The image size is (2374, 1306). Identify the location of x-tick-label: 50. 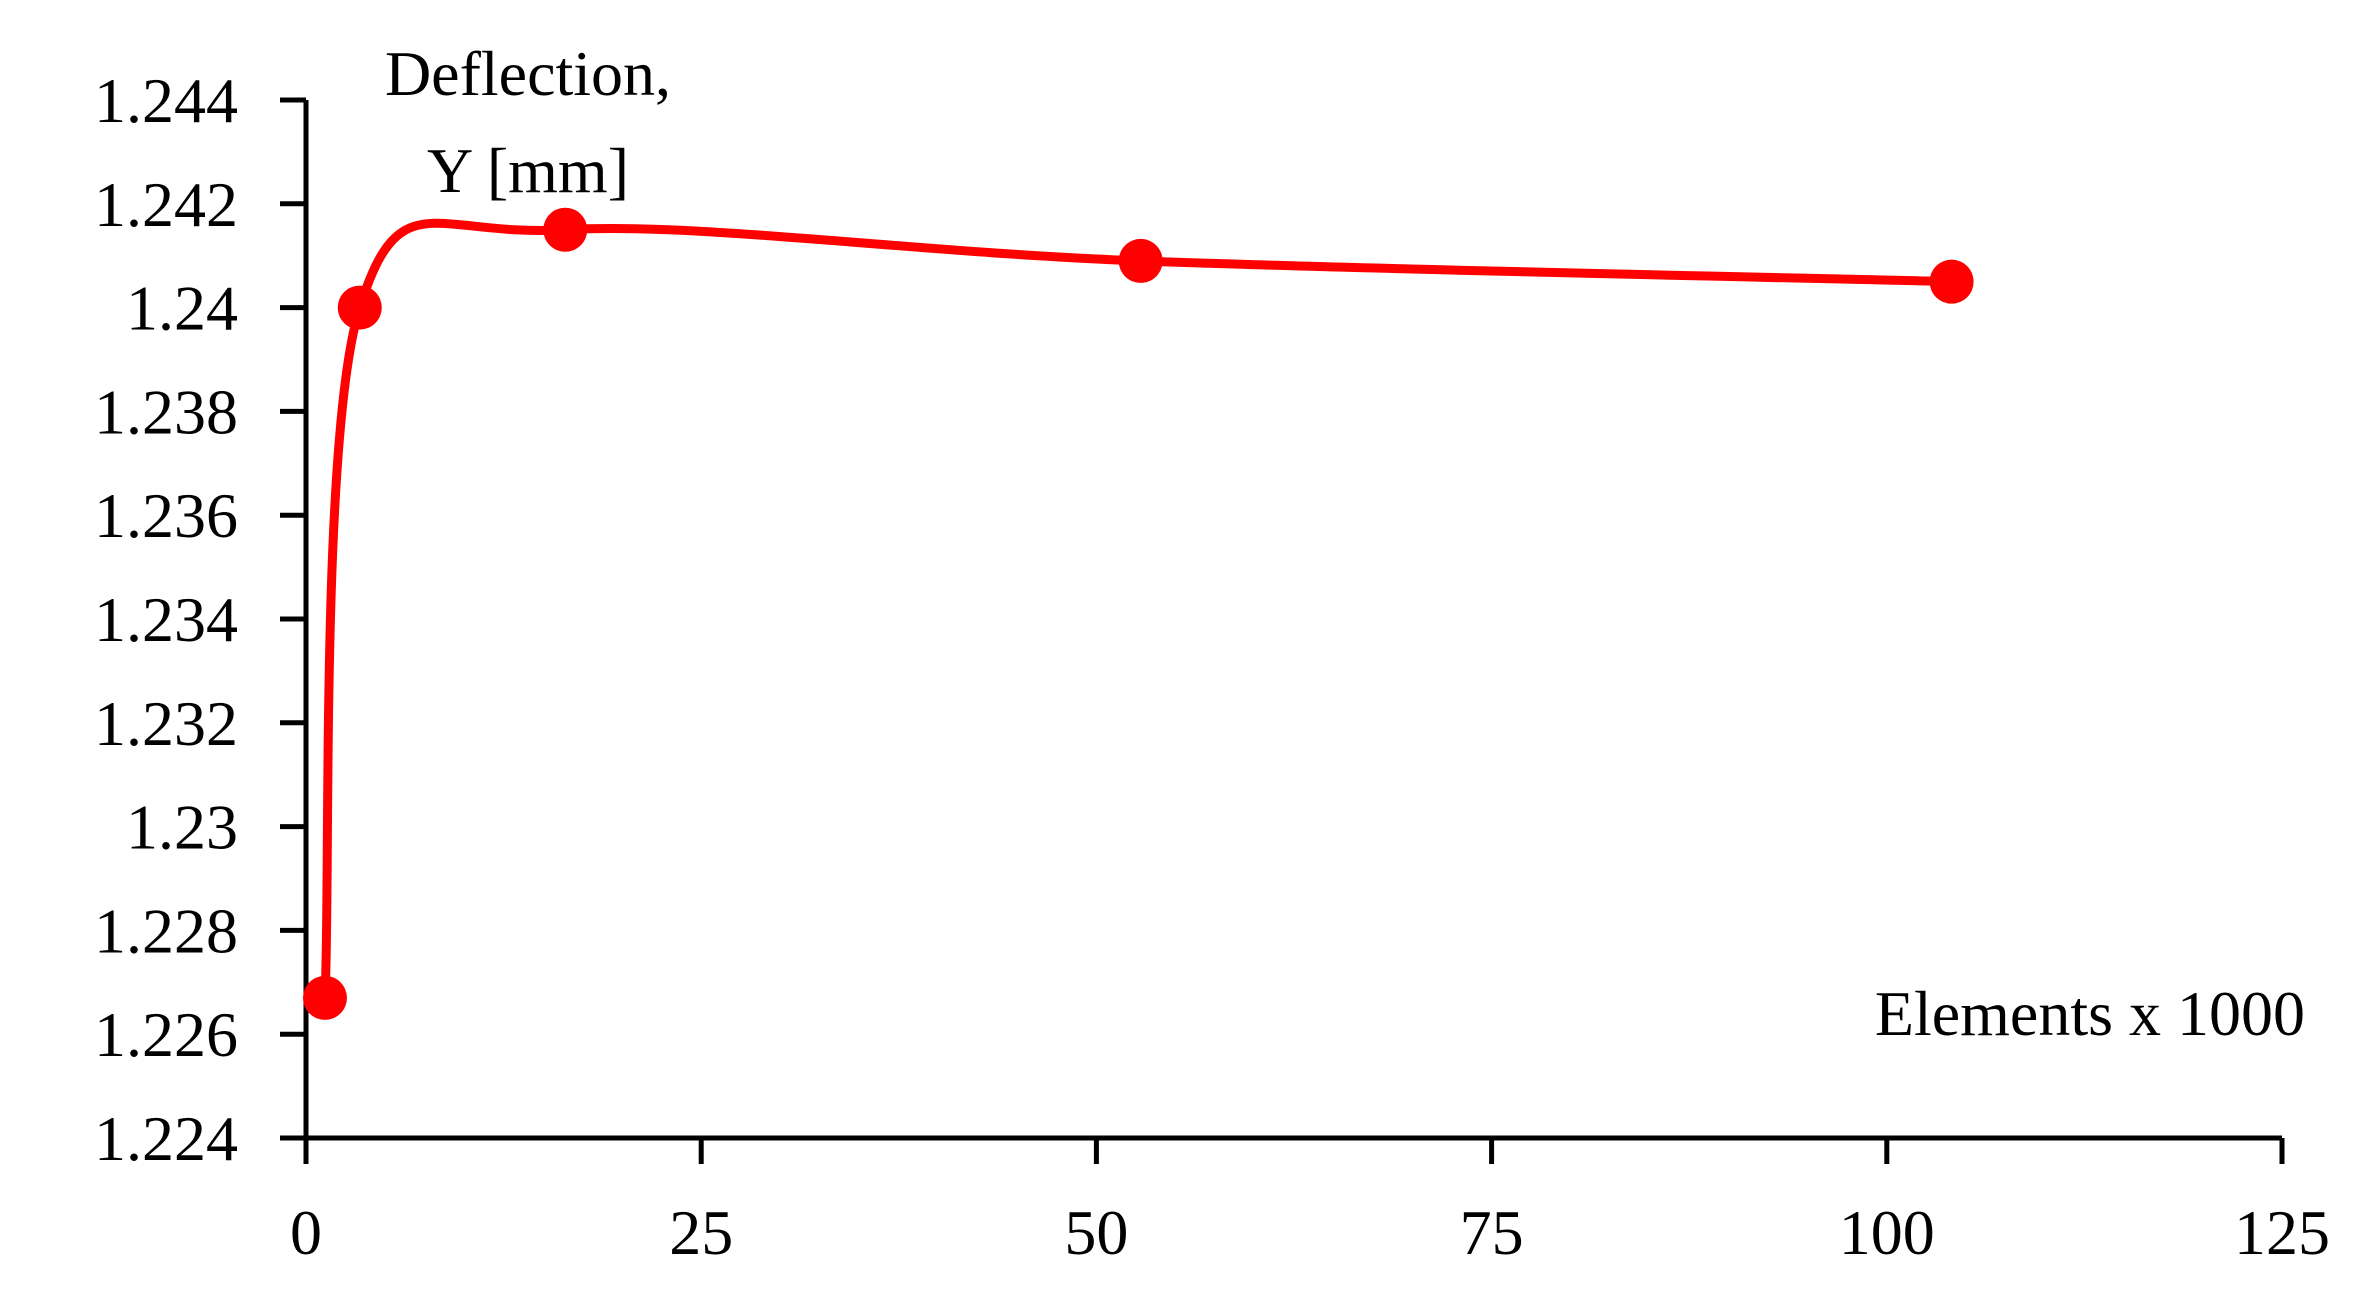
(1096, 1232).